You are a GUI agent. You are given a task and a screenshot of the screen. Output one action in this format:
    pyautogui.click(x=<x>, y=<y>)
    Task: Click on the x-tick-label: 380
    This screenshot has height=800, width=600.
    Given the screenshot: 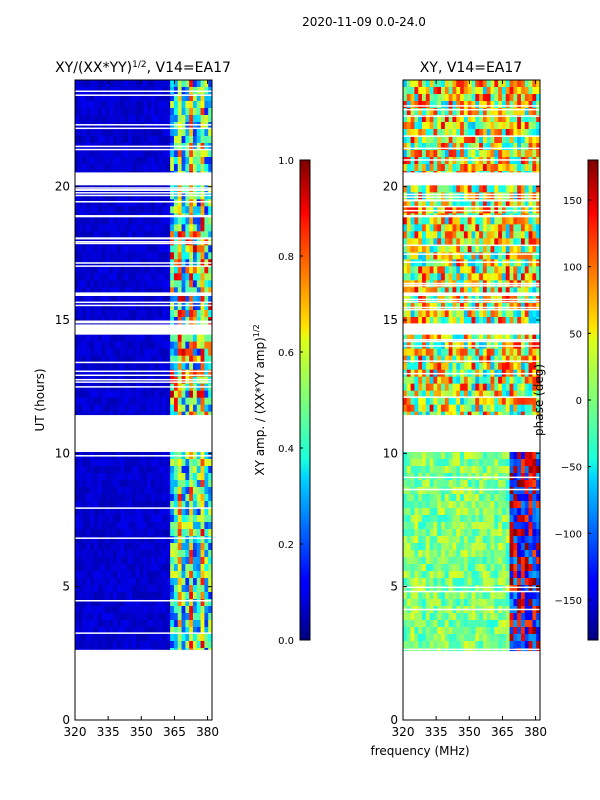 What is the action you would take?
    pyautogui.click(x=207, y=732)
    